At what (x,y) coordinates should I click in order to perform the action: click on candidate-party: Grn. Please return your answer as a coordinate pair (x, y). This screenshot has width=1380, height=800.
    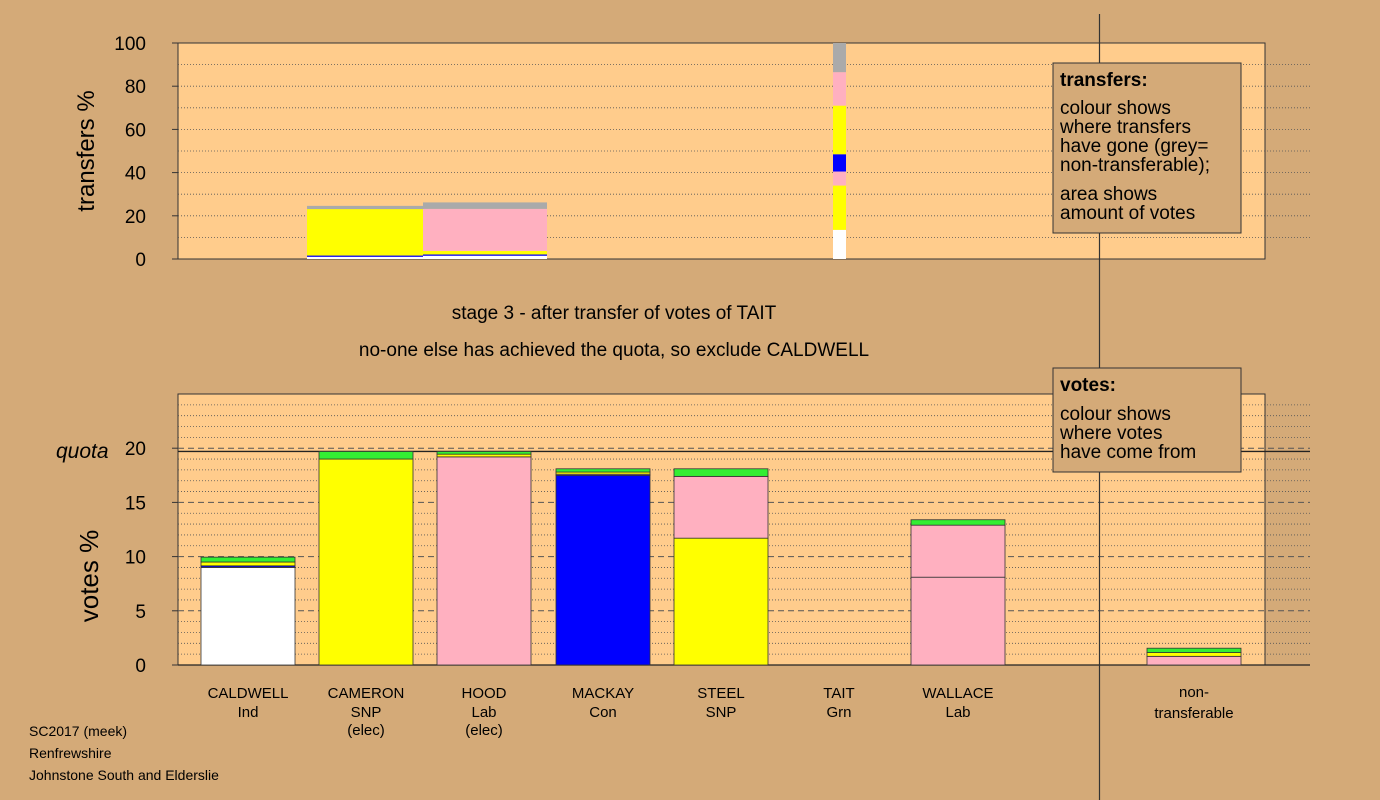
    Looking at the image, I should click on (838, 712).